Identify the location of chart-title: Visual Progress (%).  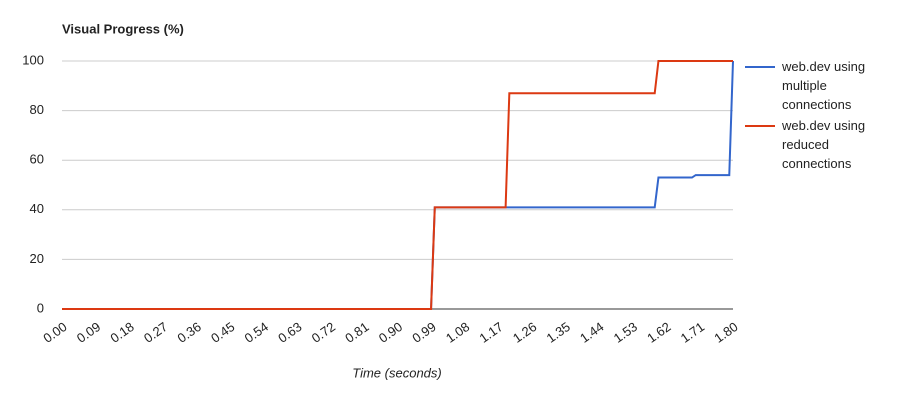
(123, 28).